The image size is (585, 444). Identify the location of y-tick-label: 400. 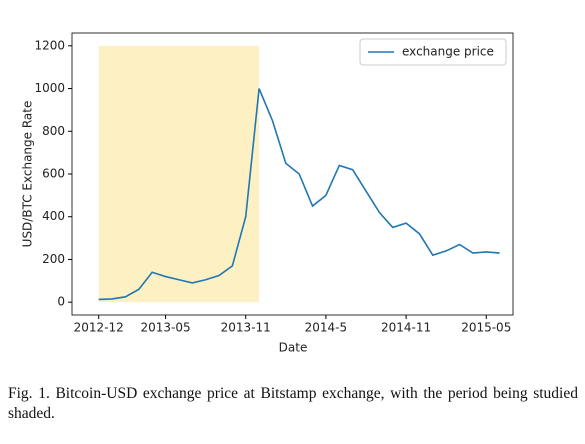
(53, 216).